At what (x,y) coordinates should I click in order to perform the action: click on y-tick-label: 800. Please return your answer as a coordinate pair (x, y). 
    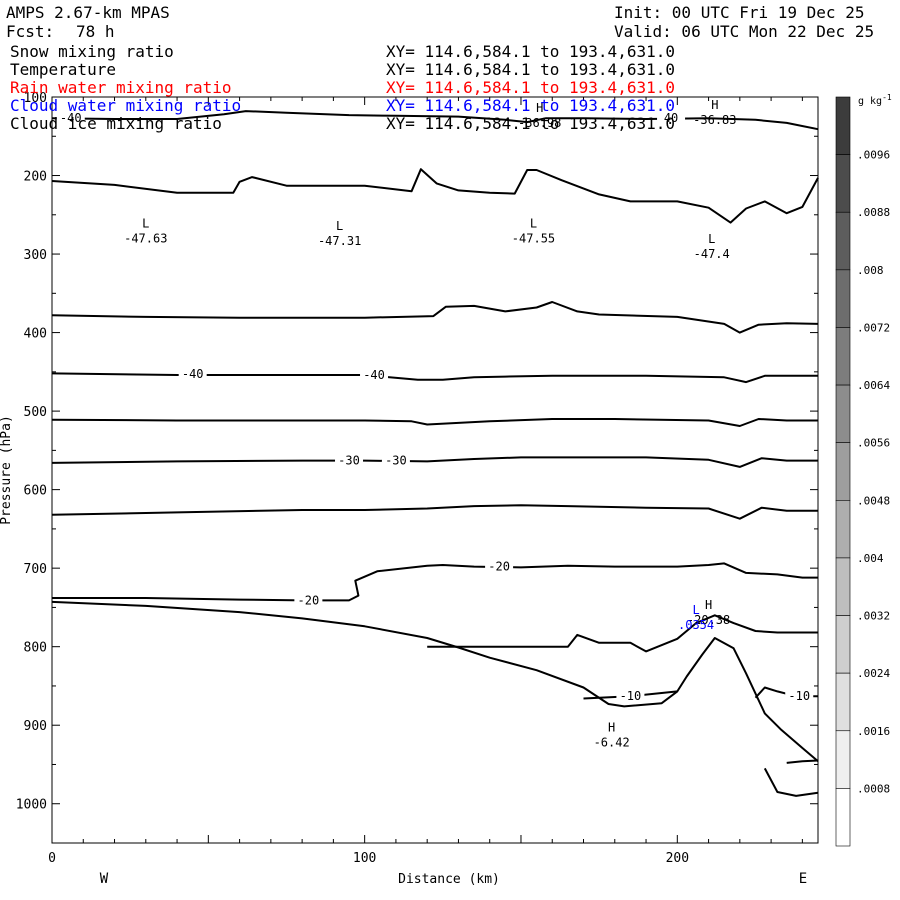
    Looking at the image, I should click on (35, 648).